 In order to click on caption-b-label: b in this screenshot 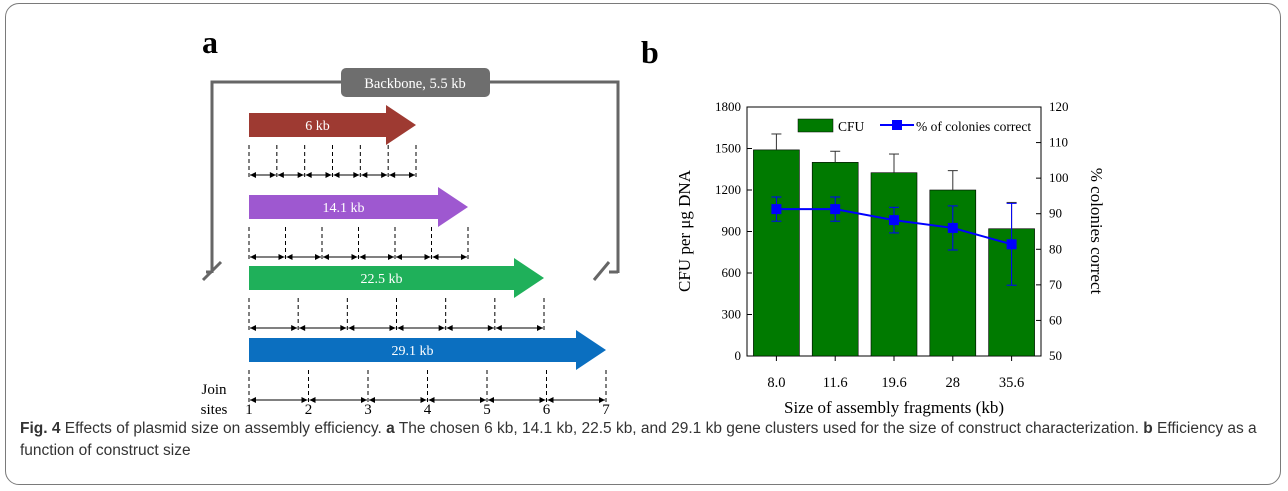, I will do `click(1148, 428)`.